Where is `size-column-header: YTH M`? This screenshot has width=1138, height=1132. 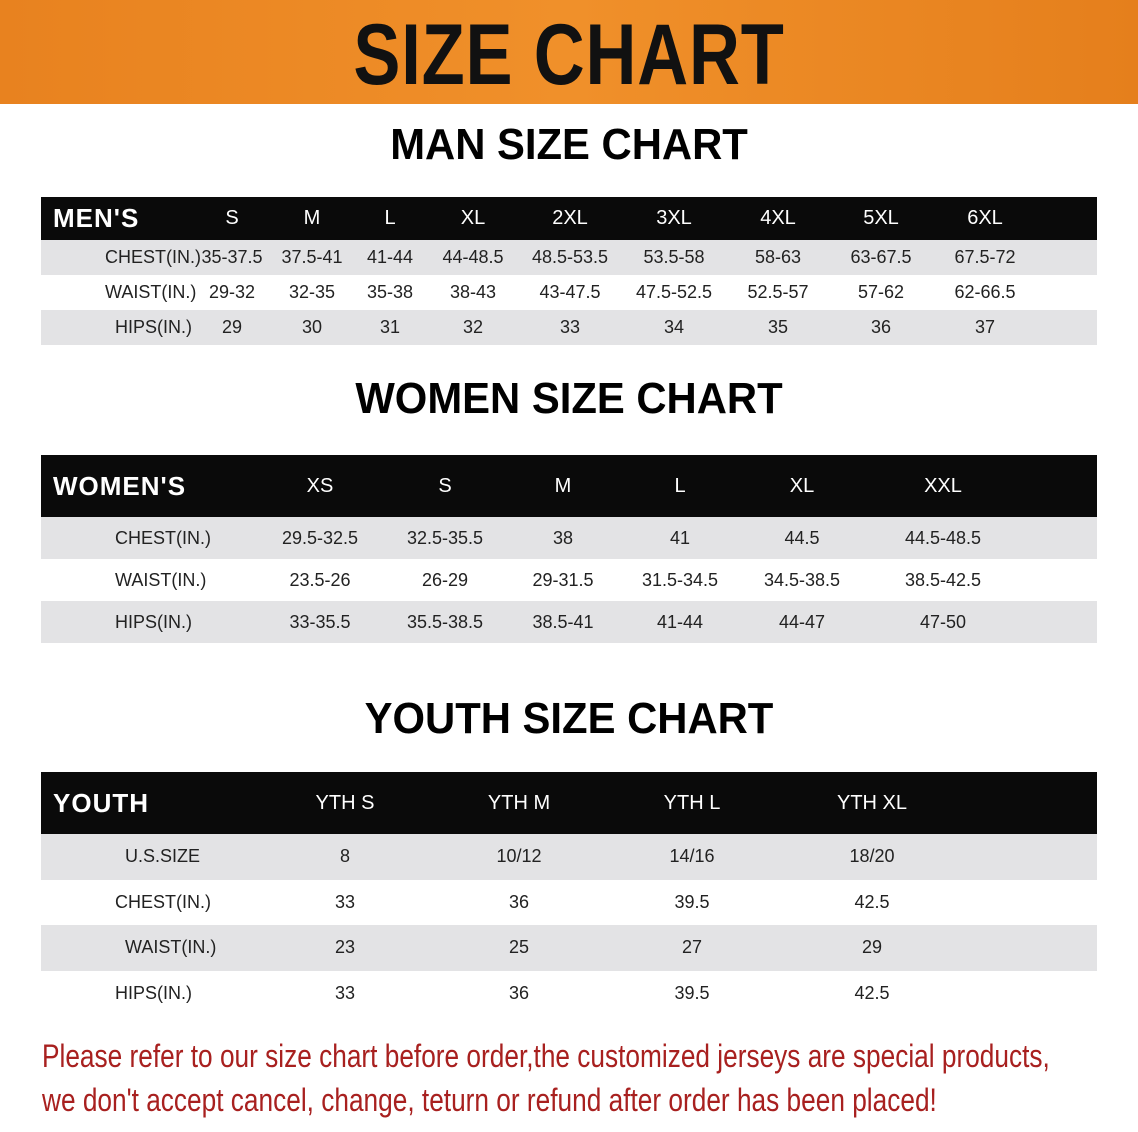 size-column-header: YTH M is located at coordinates (519, 802).